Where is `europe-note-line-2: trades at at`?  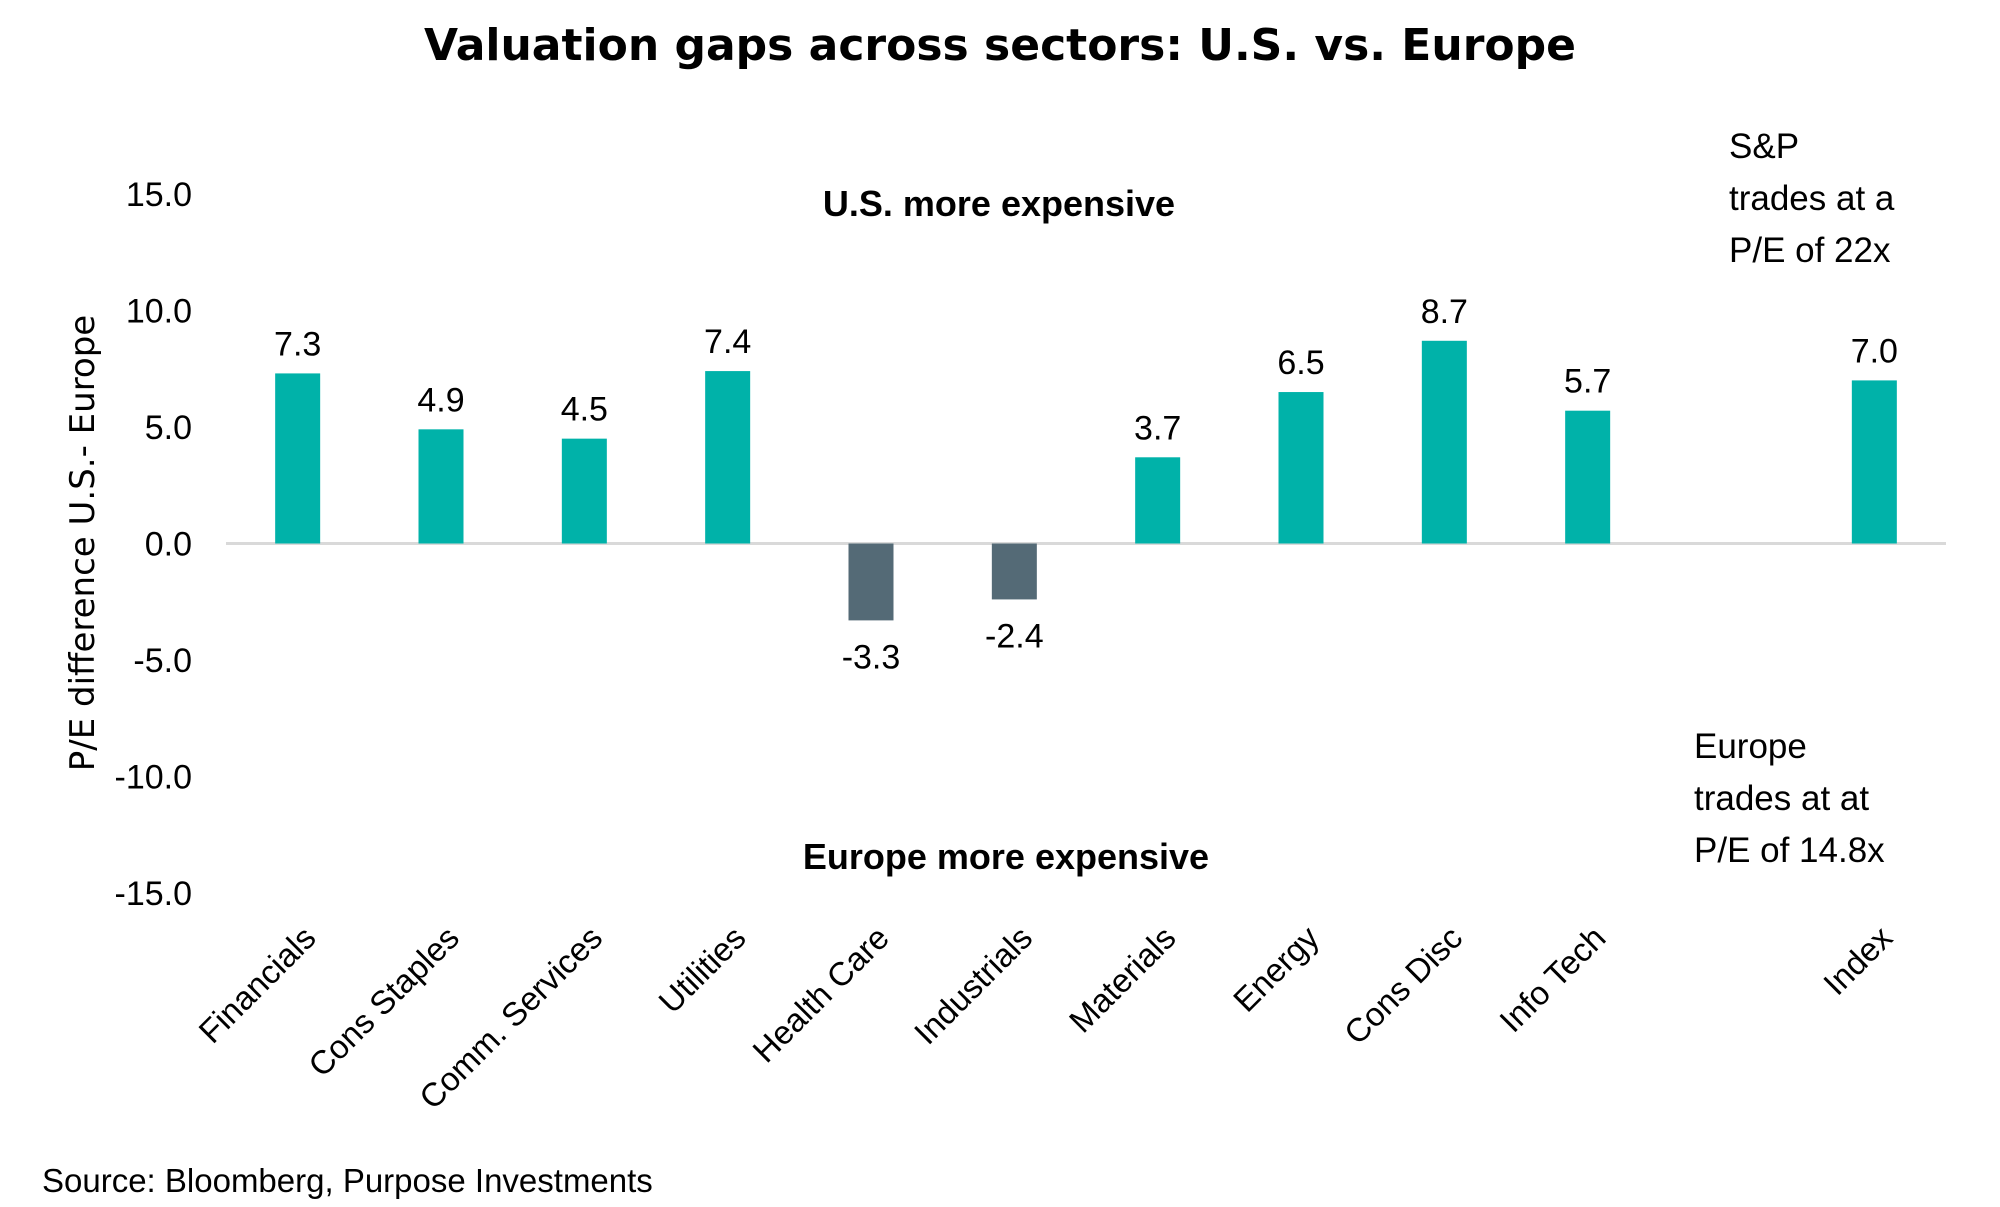
europe-note-line-2: trades at at is located at coordinates (1781, 798).